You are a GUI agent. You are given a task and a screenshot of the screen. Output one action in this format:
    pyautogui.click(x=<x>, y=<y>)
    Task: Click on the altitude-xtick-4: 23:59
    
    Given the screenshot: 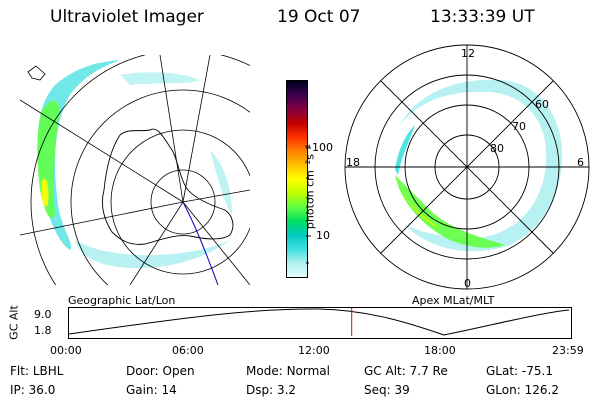 What is the action you would take?
    pyautogui.click(x=568, y=350)
    